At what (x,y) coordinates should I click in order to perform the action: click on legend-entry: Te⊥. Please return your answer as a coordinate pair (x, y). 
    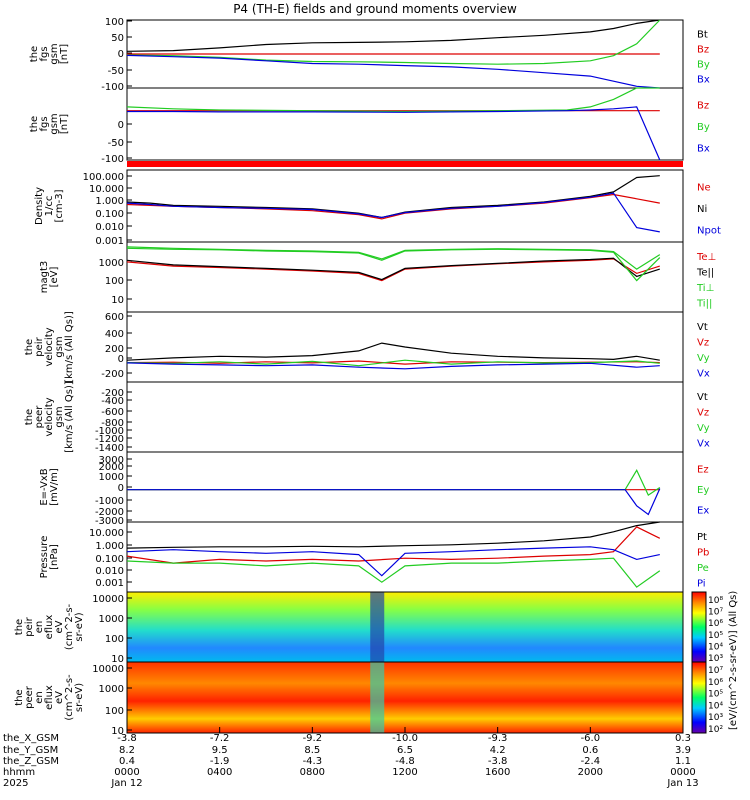
    Looking at the image, I should click on (706, 257).